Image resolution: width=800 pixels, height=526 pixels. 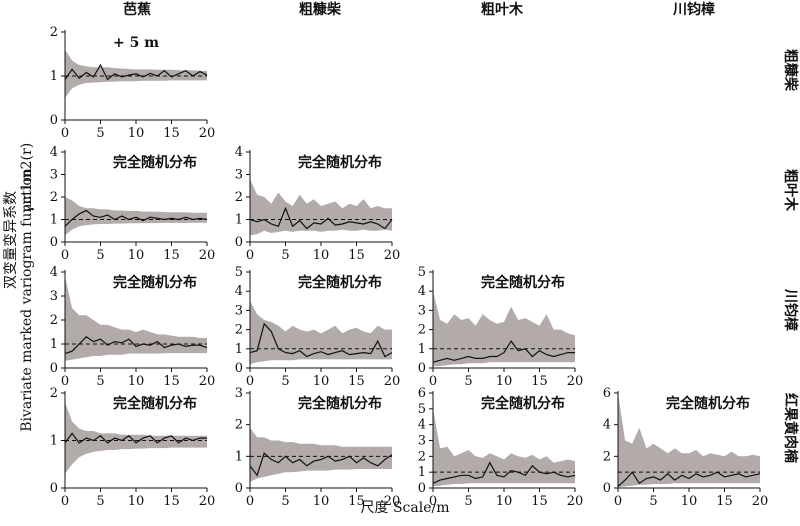 What do you see at coordinates (501, 327) in the screenshot?
I see `panel-3-3: 0 5 10 15 20 0 1 2 3 4 5 完全随机分布` at bounding box center [501, 327].